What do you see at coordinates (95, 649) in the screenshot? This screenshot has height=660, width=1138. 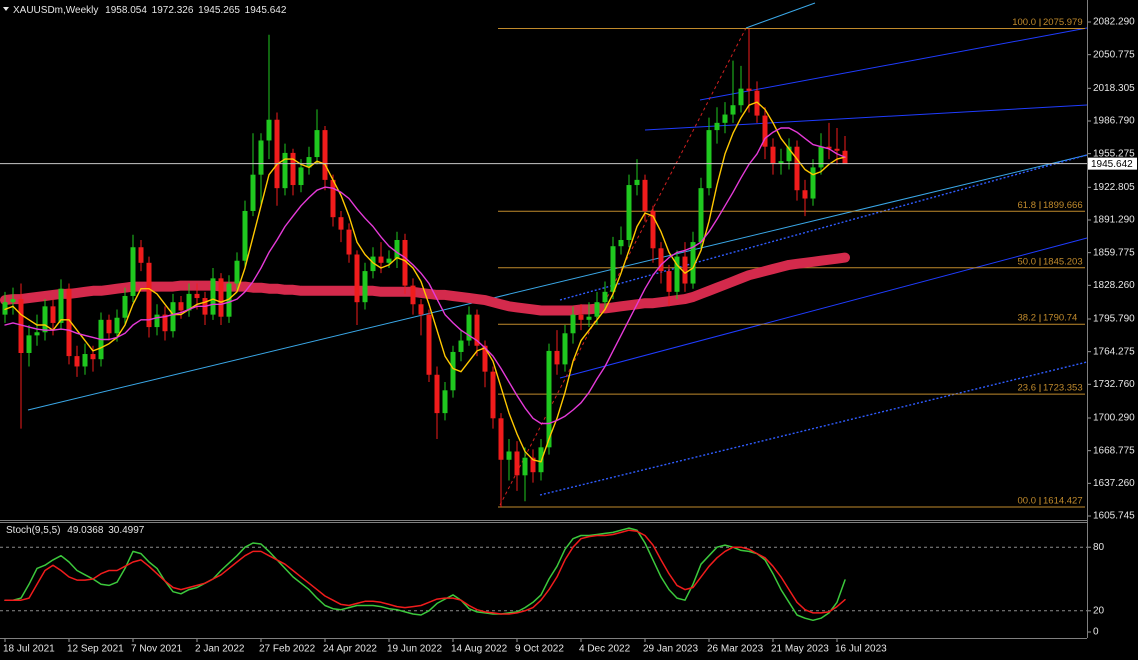 I see `x-tick-label: 12 Sep 2021` at bounding box center [95, 649].